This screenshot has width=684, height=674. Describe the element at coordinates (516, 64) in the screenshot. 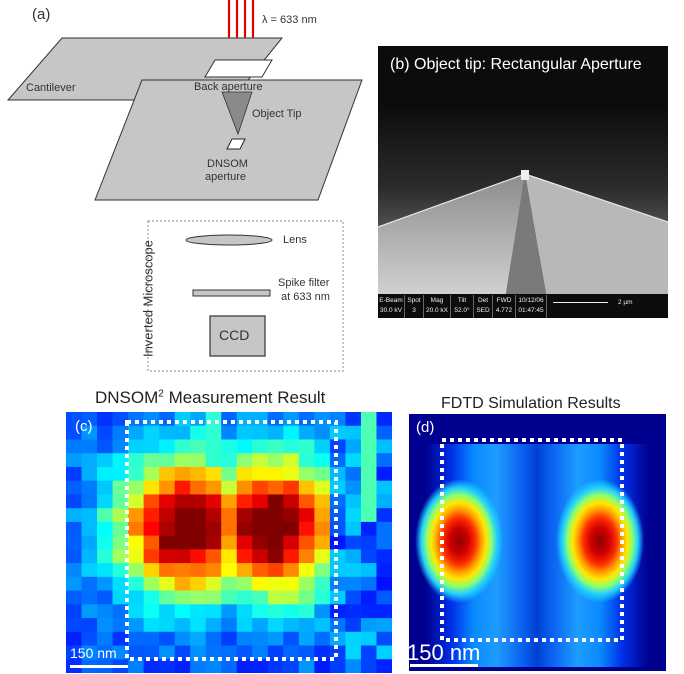

I see `sem-title: (b) Object tip: Rectangular Aperture` at that location.